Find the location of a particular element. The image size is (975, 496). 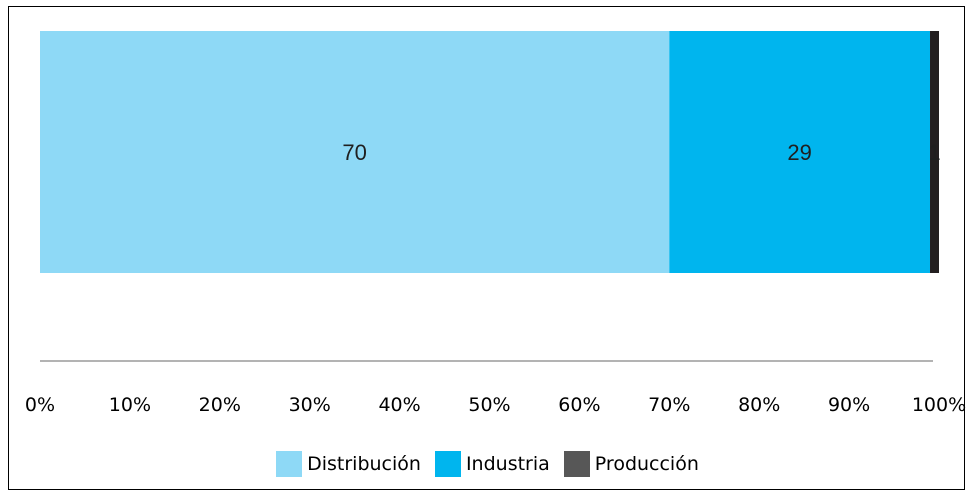

x-tick-label-5: 50% is located at coordinates (489, 405).